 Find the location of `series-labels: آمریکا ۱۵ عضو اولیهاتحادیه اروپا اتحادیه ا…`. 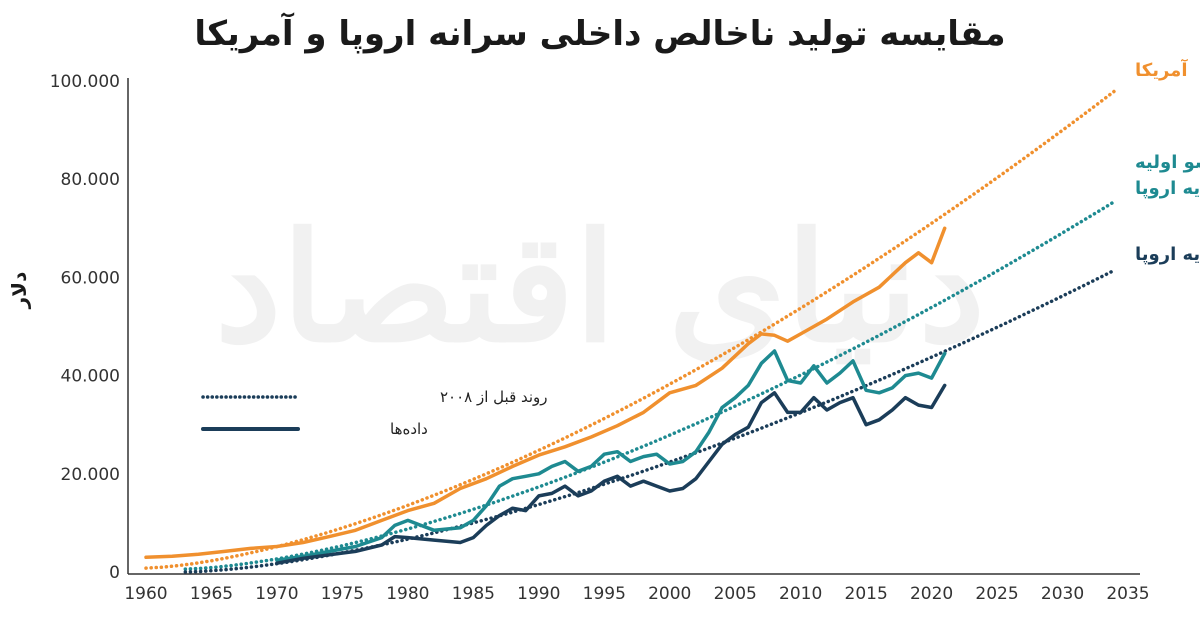

series-labels: آمریکا ۱۵ عضو اولیهاتحادیه اروپا اتحادیه ا… is located at coordinates (1167, 161).